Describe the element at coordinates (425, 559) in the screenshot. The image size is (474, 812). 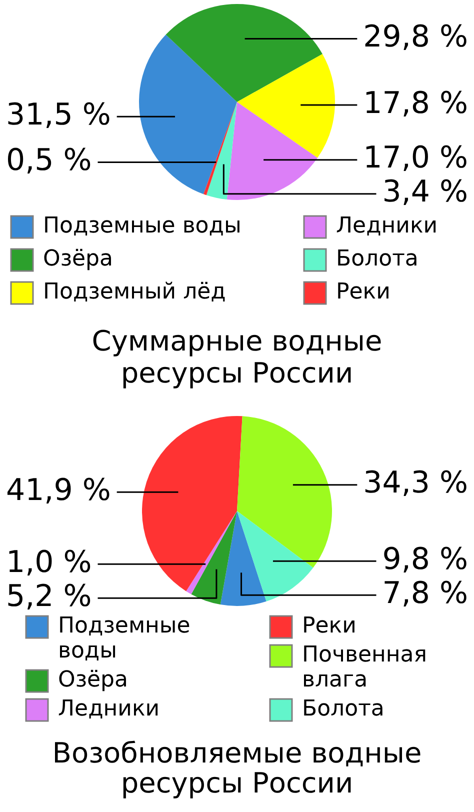
I see `data-label: 9,8 %` at that location.